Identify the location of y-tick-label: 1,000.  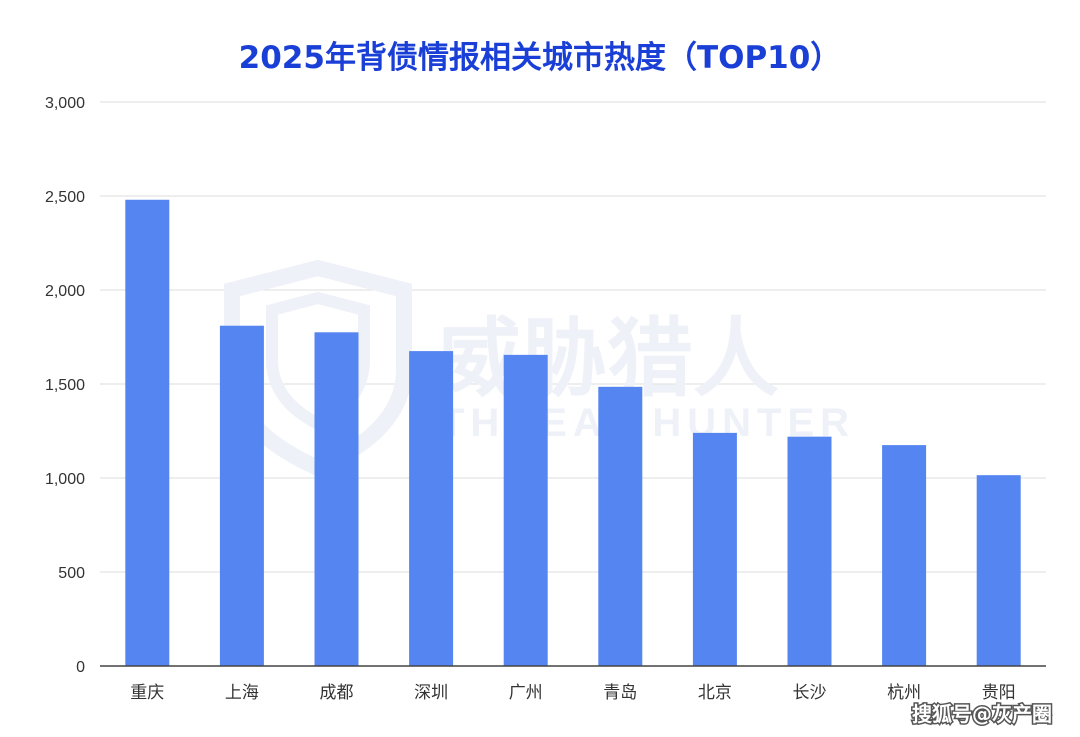
(65, 479).